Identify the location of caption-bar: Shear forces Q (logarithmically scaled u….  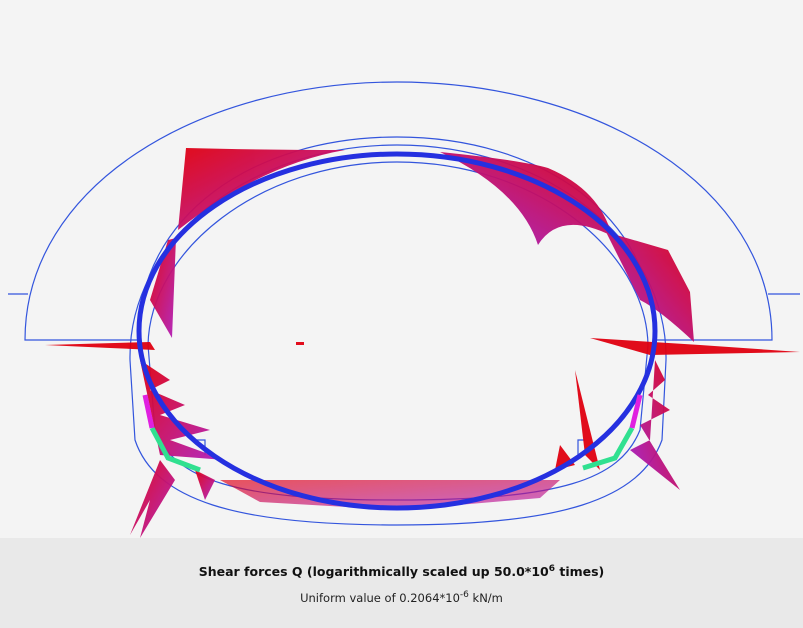
(401, 583).